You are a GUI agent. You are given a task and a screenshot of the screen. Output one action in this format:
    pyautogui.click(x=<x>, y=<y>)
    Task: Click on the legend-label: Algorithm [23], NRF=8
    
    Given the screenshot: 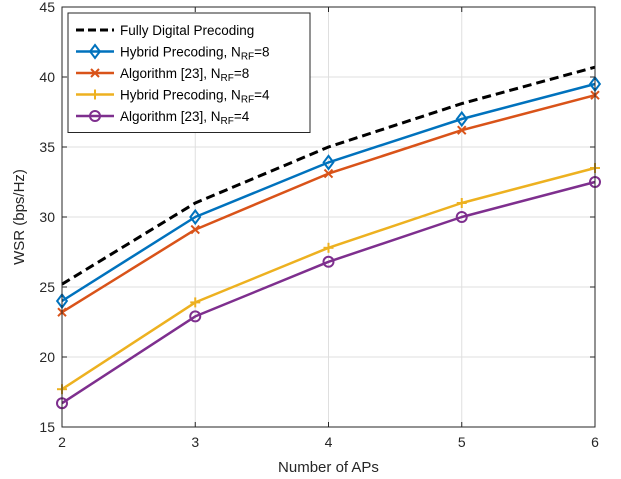 What is the action you would take?
    pyautogui.click(x=184, y=75)
    